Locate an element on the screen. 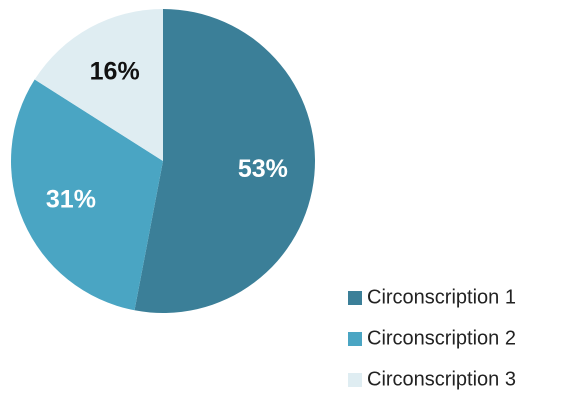 The width and height of the screenshot is (588, 410). legend-label: Circonscription 1 is located at coordinates (441, 297).